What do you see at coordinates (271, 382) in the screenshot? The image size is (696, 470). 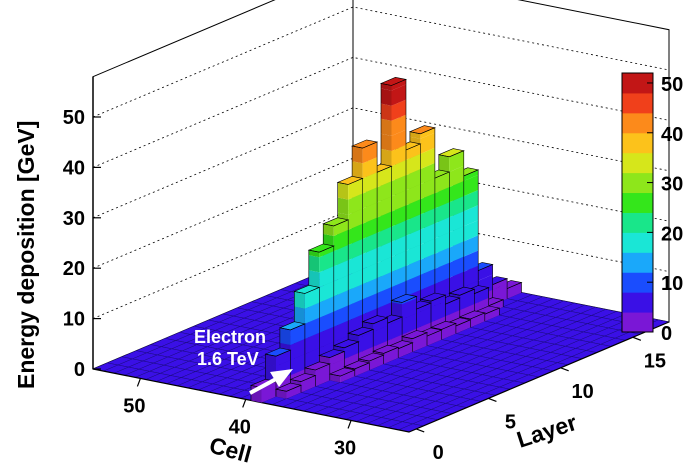 I see `arrow-icon` at bounding box center [271, 382].